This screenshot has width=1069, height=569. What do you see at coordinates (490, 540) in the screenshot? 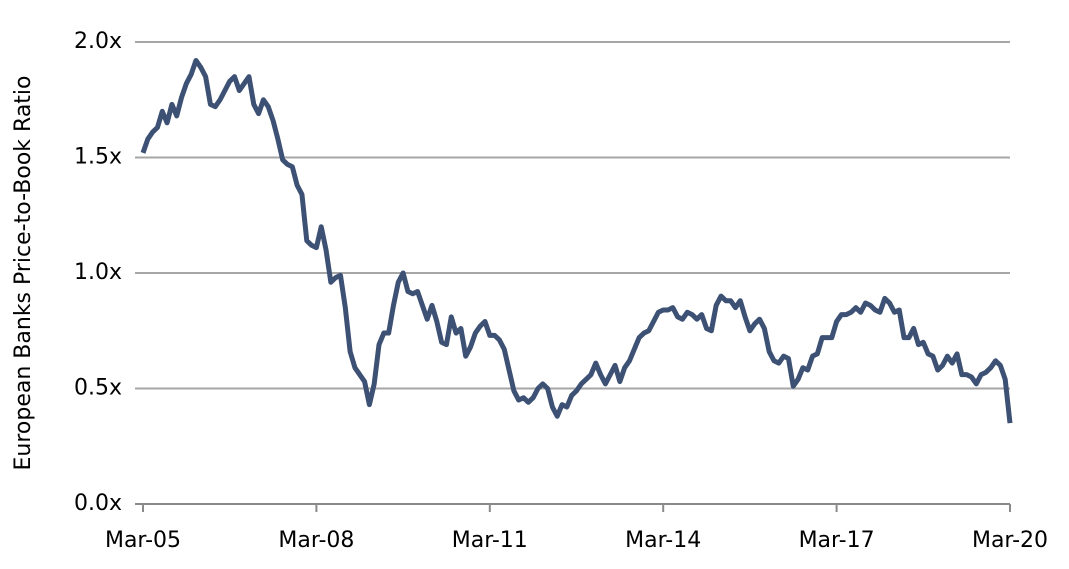
I see `x-tick-label: Mar-11` at bounding box center [490, 540].